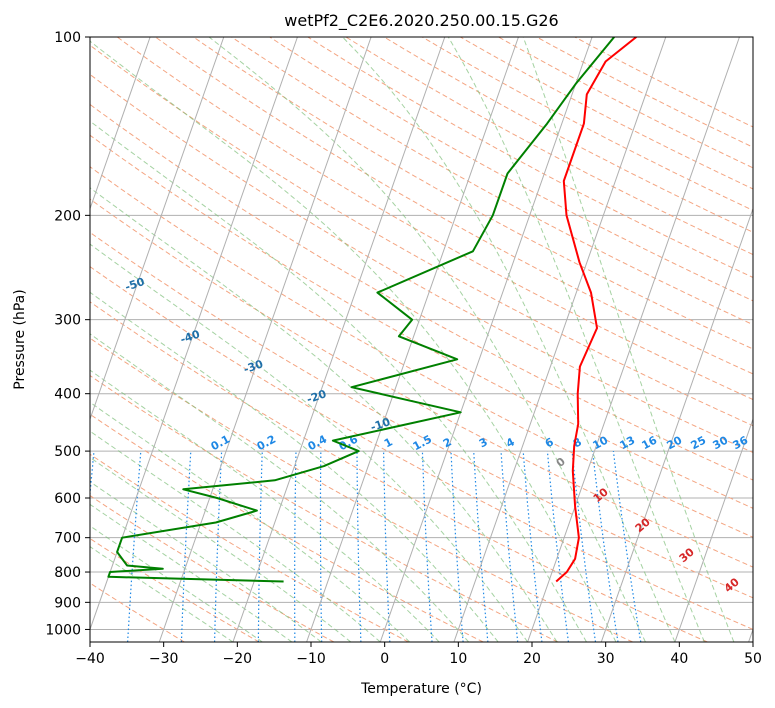 This screenshot has height=708, width=775. What do you see at coordinates (510, 442) in the screenshot?
I see `mixing-ratio-label: 4` at bounding box center [510, 442].